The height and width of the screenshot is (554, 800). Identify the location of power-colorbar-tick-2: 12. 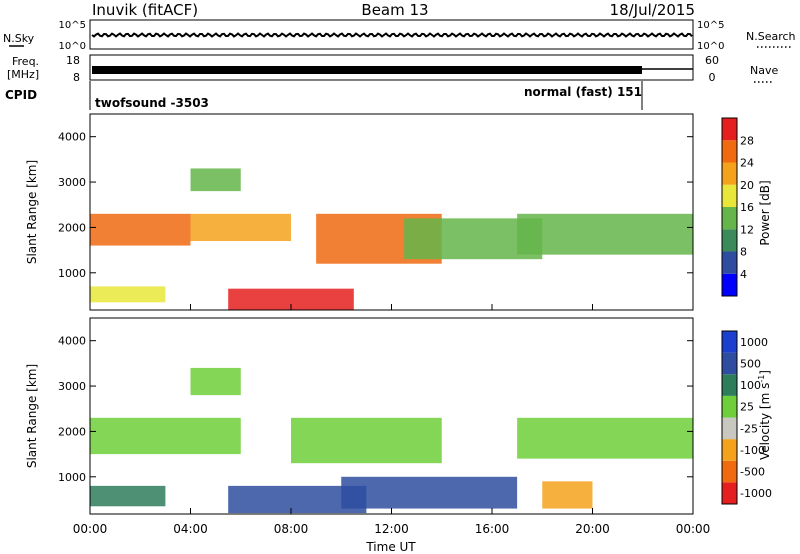
(747, 229).